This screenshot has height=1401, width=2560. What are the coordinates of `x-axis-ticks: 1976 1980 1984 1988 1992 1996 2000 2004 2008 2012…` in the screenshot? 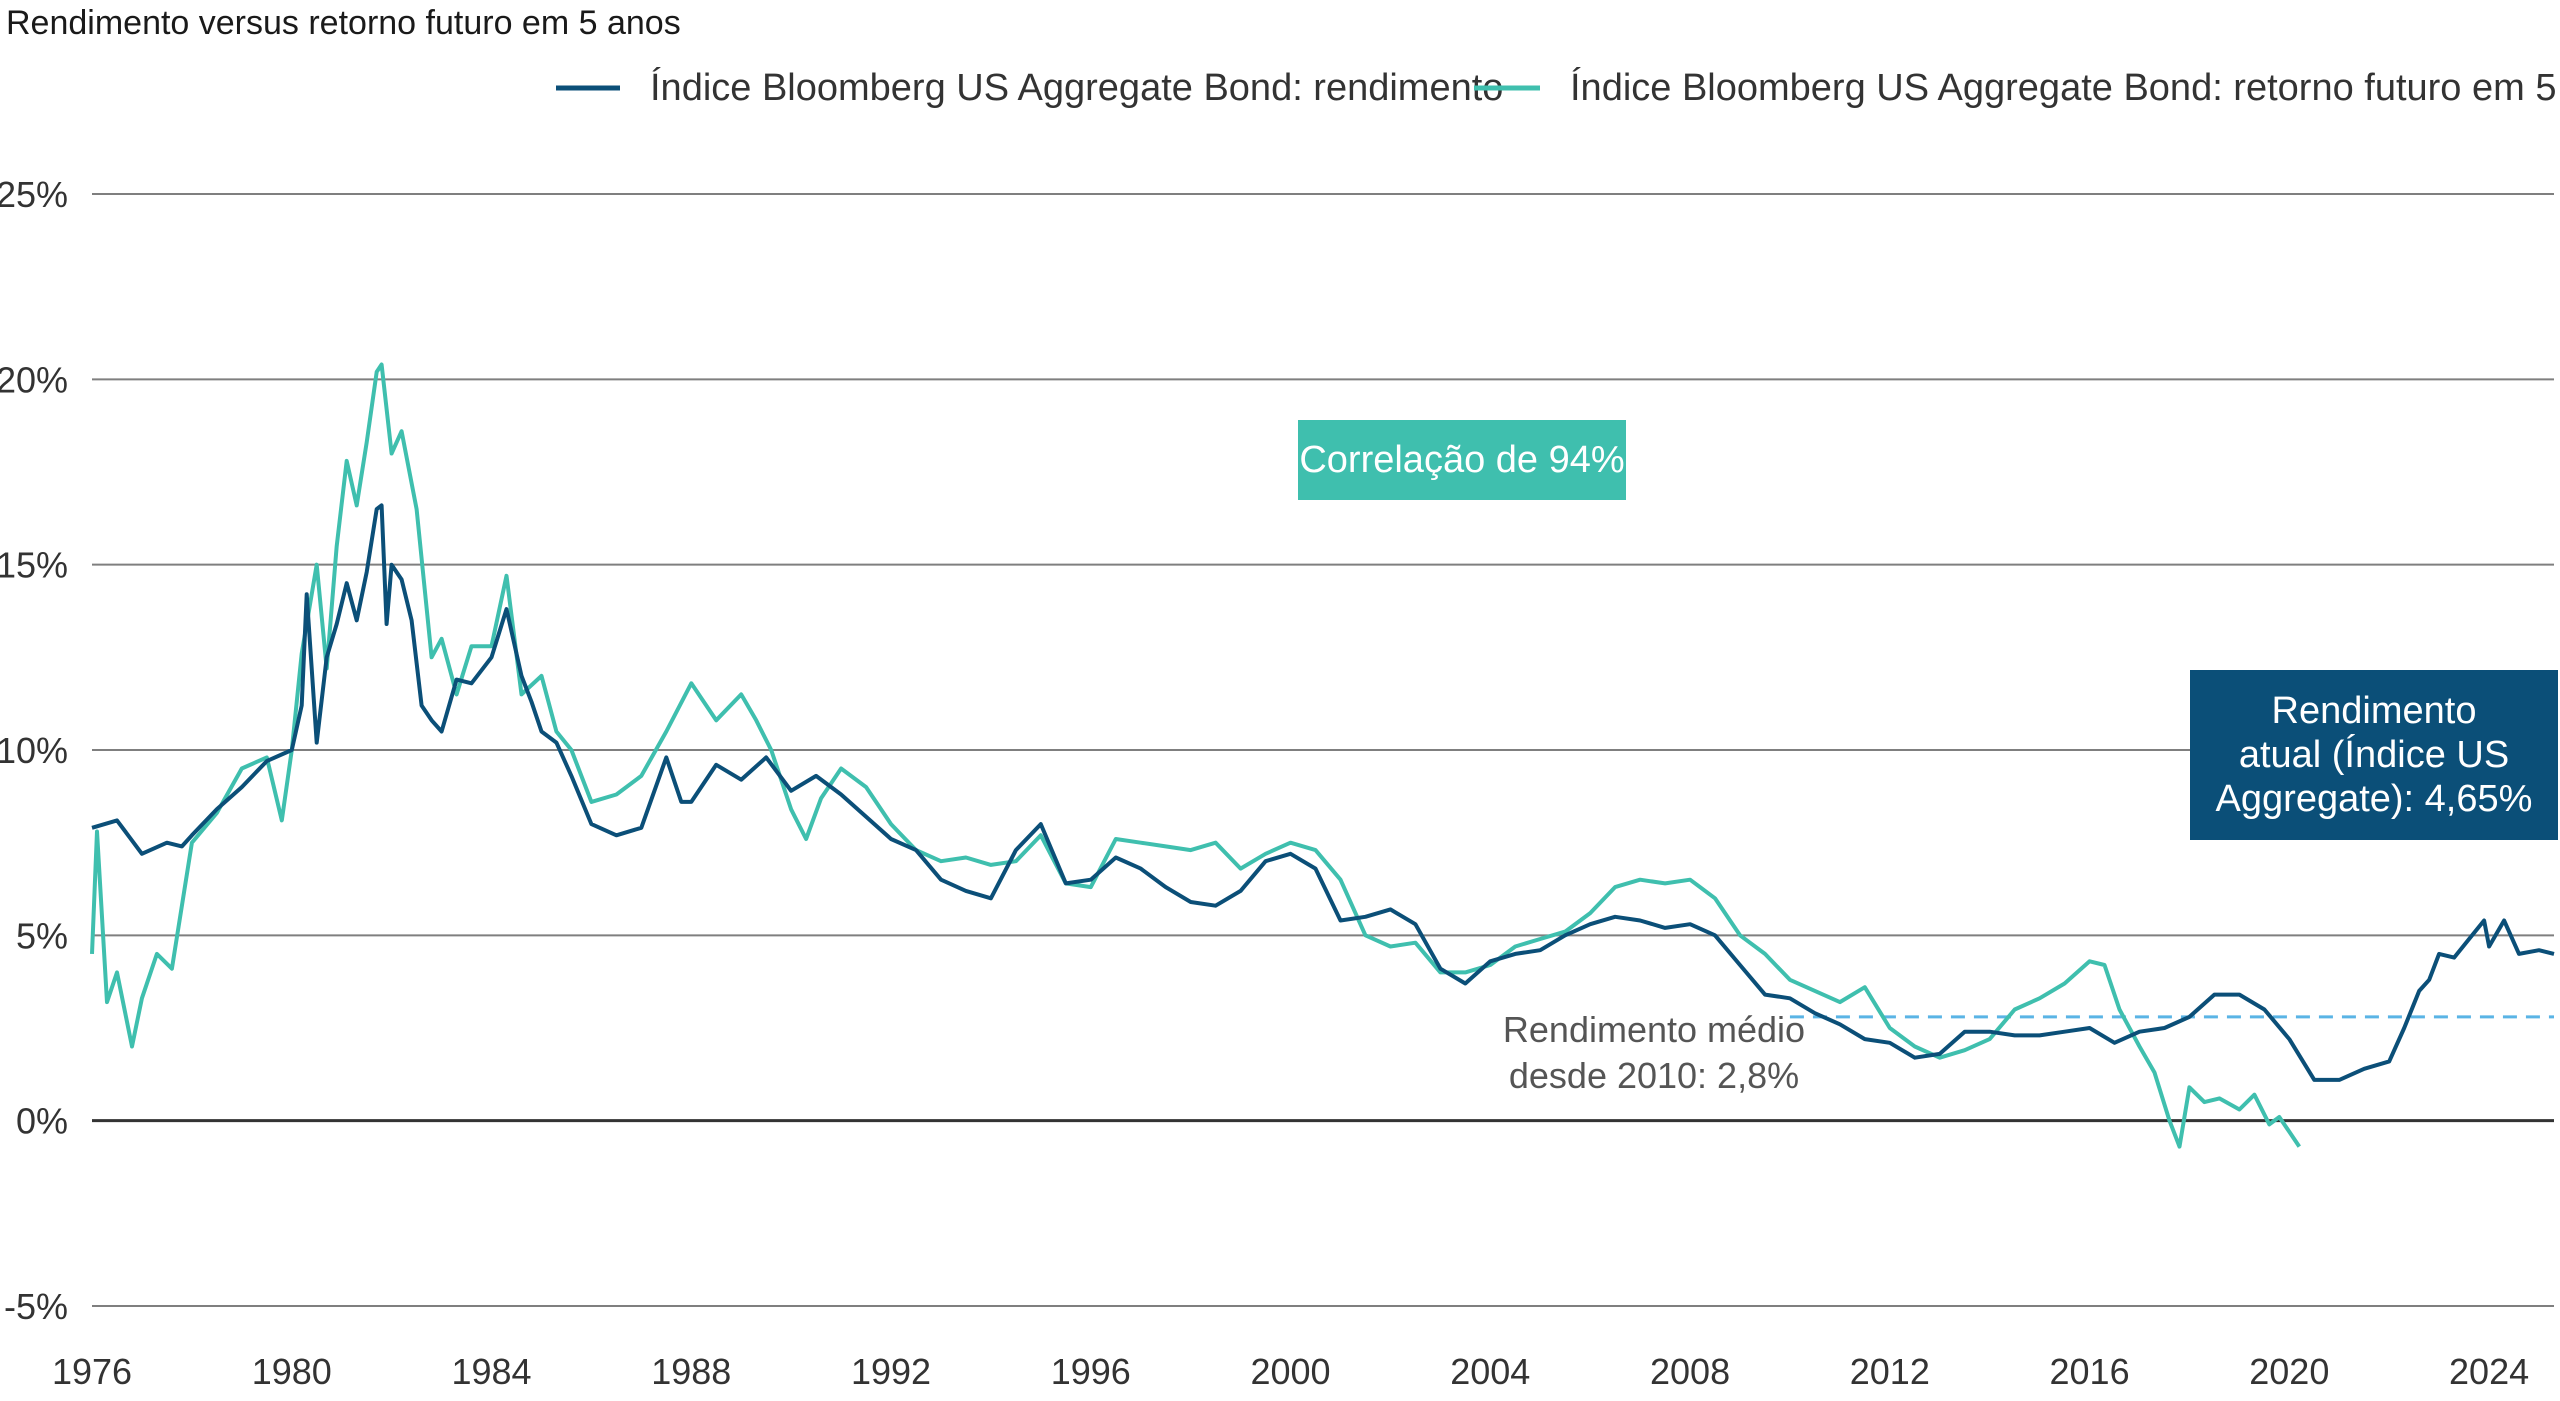 It's located at (1290, 1371).